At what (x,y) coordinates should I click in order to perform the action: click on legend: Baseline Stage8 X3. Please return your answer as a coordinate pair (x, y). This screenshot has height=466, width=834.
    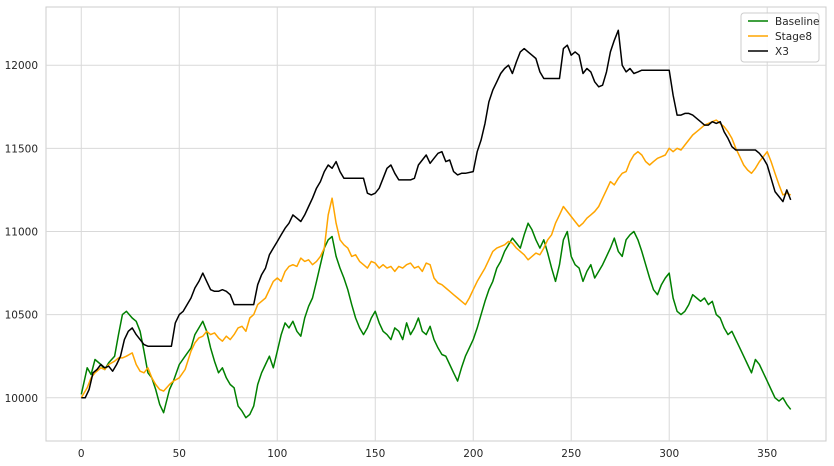
    Looking at the image, I should click on (780, 37).